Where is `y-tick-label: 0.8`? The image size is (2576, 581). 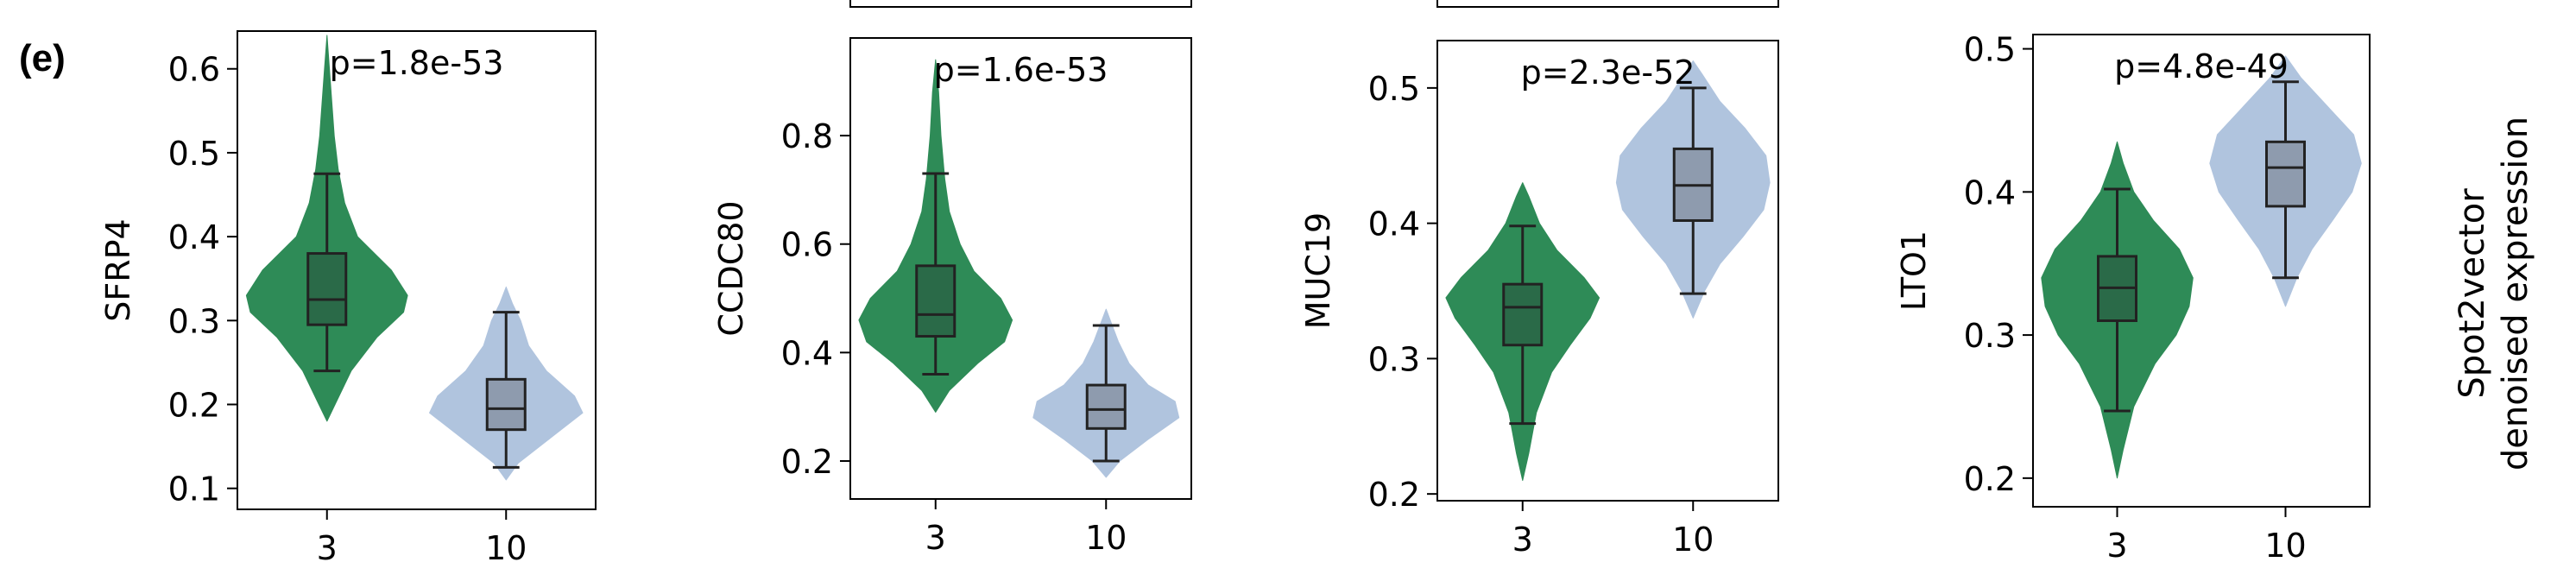
y-tick-label: 0.8 is located at coordinates (807, 136).